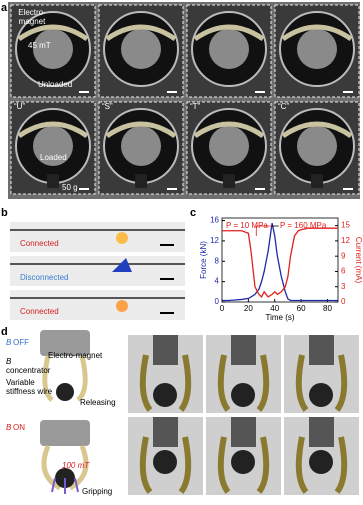  Describe the element at coordinates (283, 106) in the screenshot. I see `label: “C”` at that location.